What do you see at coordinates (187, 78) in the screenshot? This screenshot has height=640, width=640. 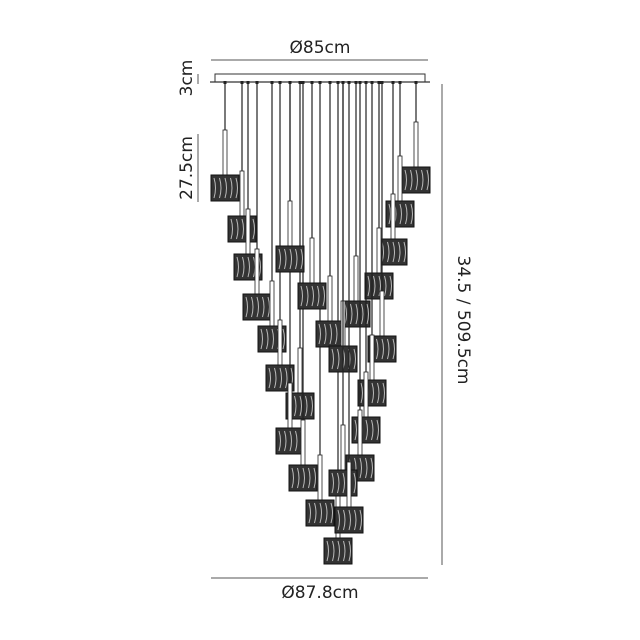 I see `canopy-height-label: 3cm` at bounding box center [187, 78].